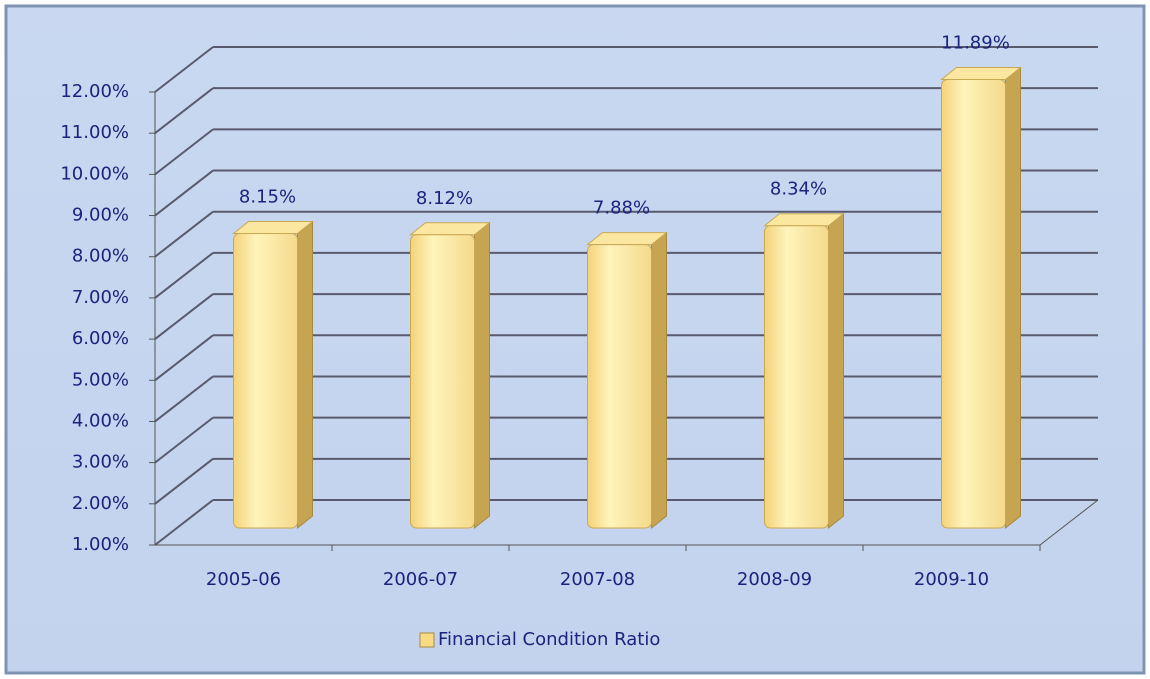 The height and width of the screenshot is (679, 1150). What do you see at coordinates (444, 198) in the screenshot?
I see `value-label: 8.12%` at bounding box center [444, 198].